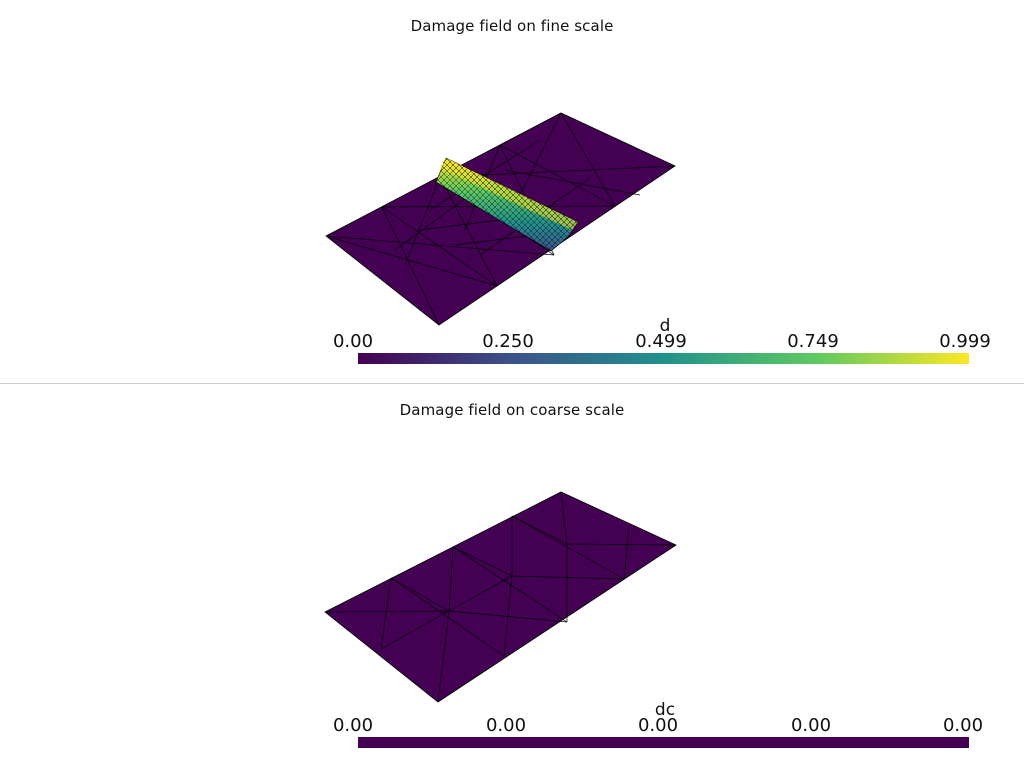 This screenshot has height=768, width=1024. I want to click on coarse-mesh-edges, so click(500, 597).